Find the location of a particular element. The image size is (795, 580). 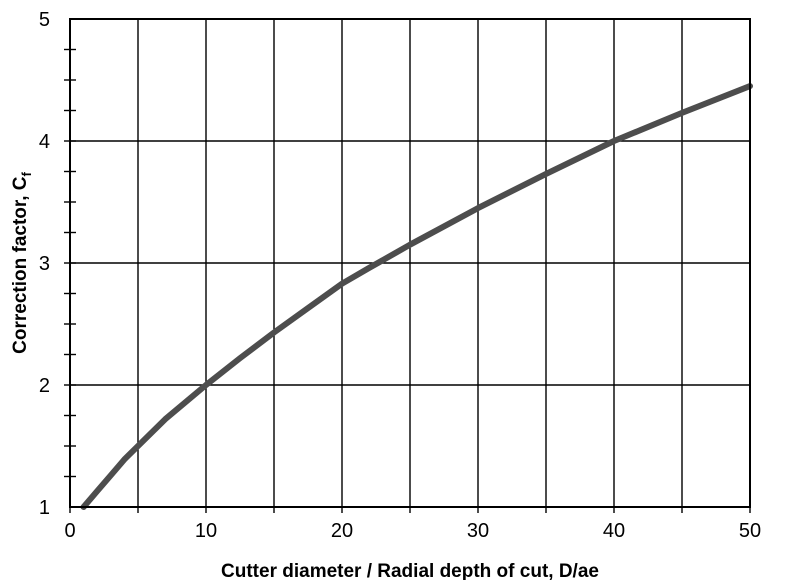

y-tick-label: 5 is located at coordinates (44, 20).